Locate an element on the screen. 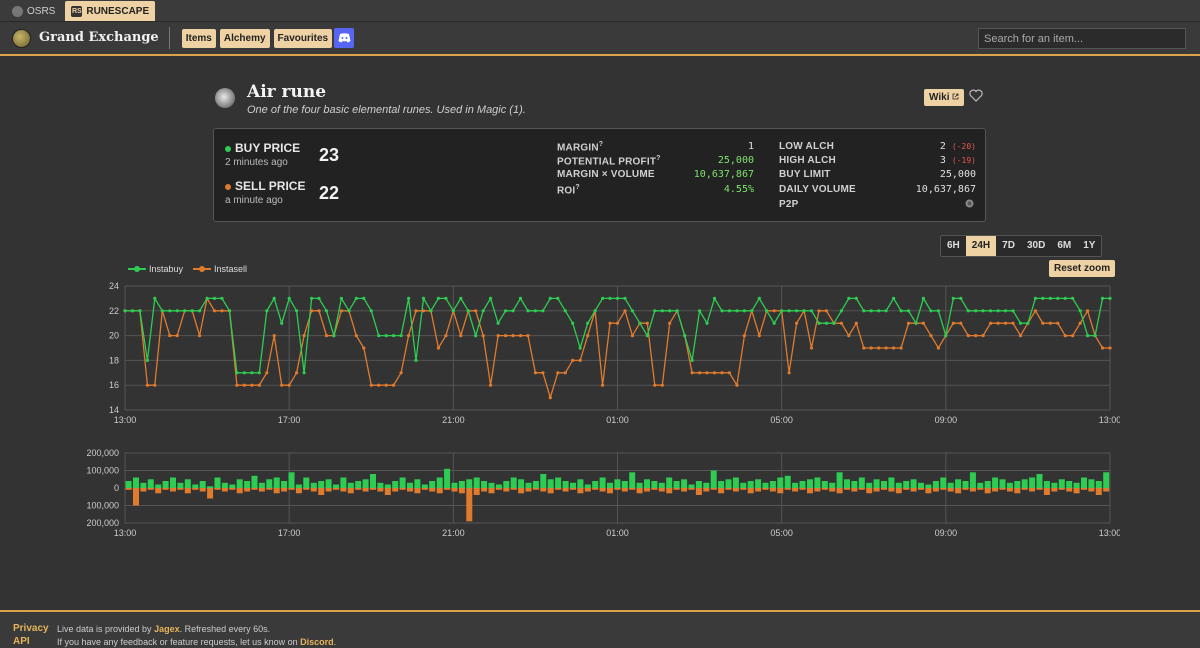 This screenshot has width=1200, height=648. tab-runescape-label: RUNESCAPE is located at coordinates (118, 11).